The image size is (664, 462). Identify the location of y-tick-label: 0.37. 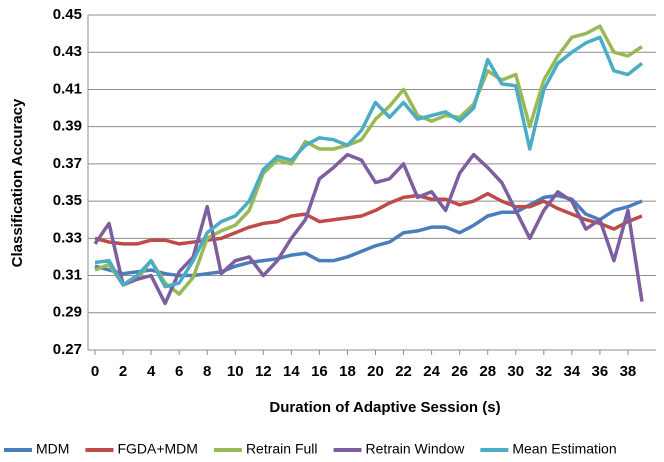
(67, 163).